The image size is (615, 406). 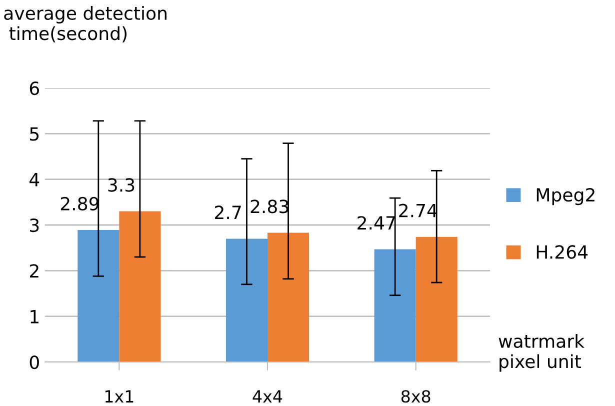 I want to click on legend-label: Mpeg2, so click(x=565, y=197).